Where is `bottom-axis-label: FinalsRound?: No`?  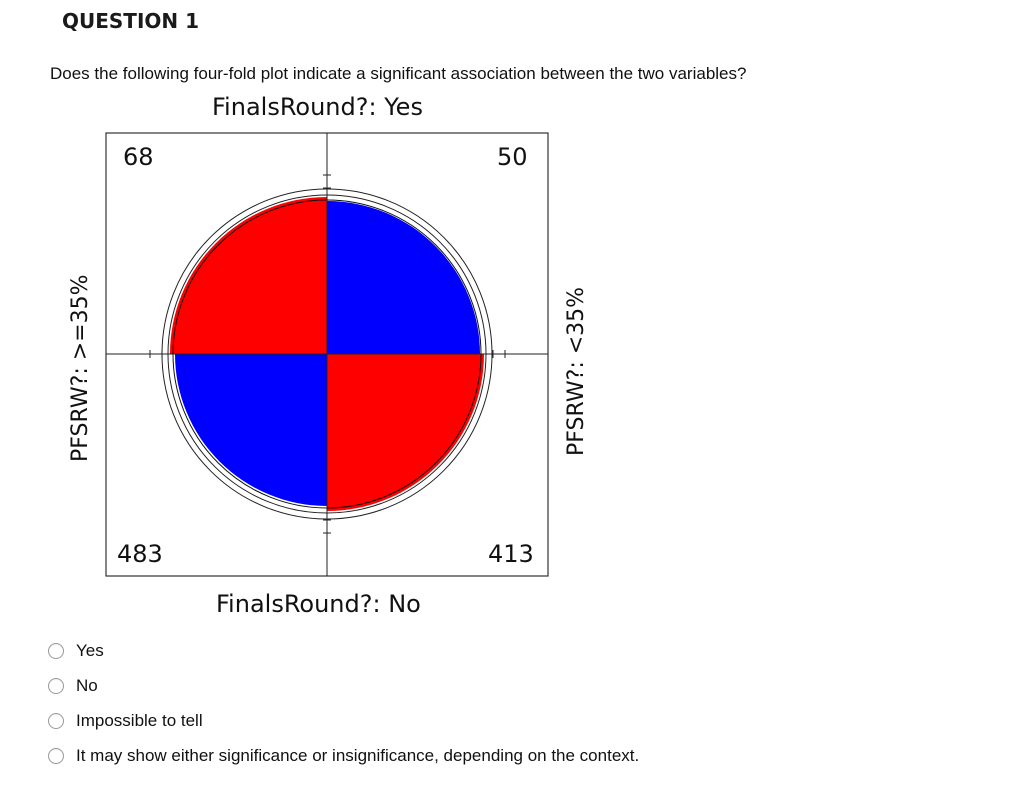 bottom-axis-label: FinalsRound?: No is located at coordinates (318, 604).